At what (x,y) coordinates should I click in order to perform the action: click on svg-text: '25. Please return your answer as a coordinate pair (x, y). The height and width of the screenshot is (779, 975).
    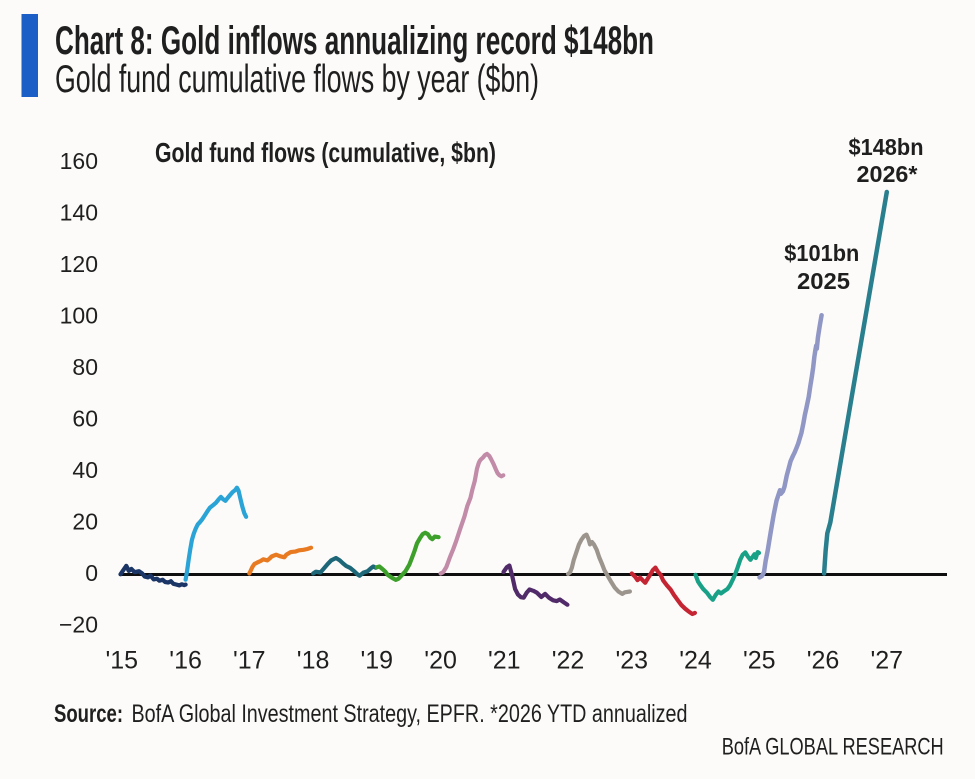
    Looking at the image, I should click on (759, 661).